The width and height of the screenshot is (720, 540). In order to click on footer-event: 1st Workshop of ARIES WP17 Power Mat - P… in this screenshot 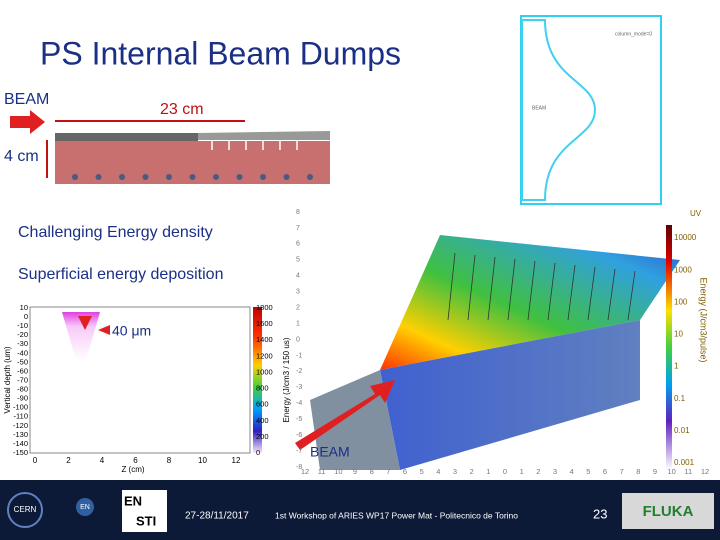, I will do `click(396, 515)`.